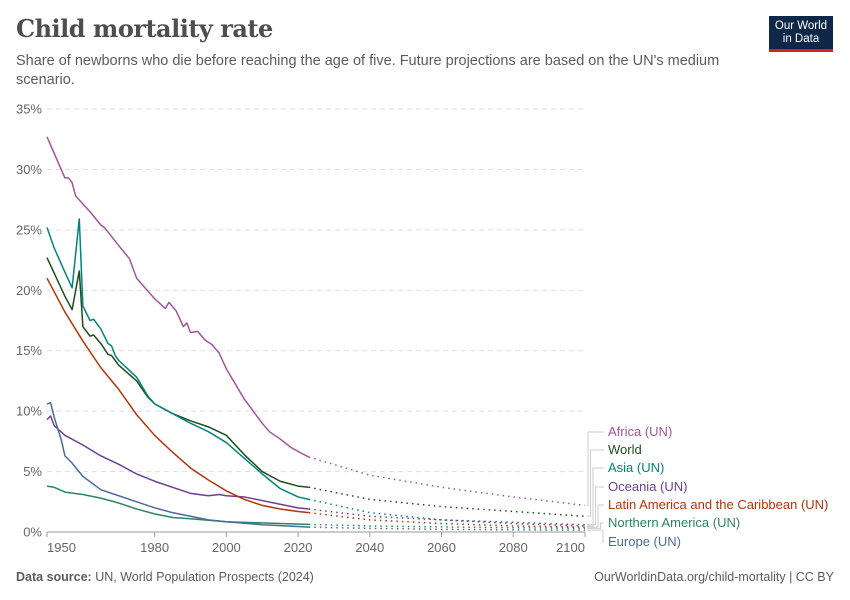 This screenshot has width=850, height=600. Describe the element at coordinates (32, 532) in the screenshot. I see `y-tick-label: 0%` at that location.